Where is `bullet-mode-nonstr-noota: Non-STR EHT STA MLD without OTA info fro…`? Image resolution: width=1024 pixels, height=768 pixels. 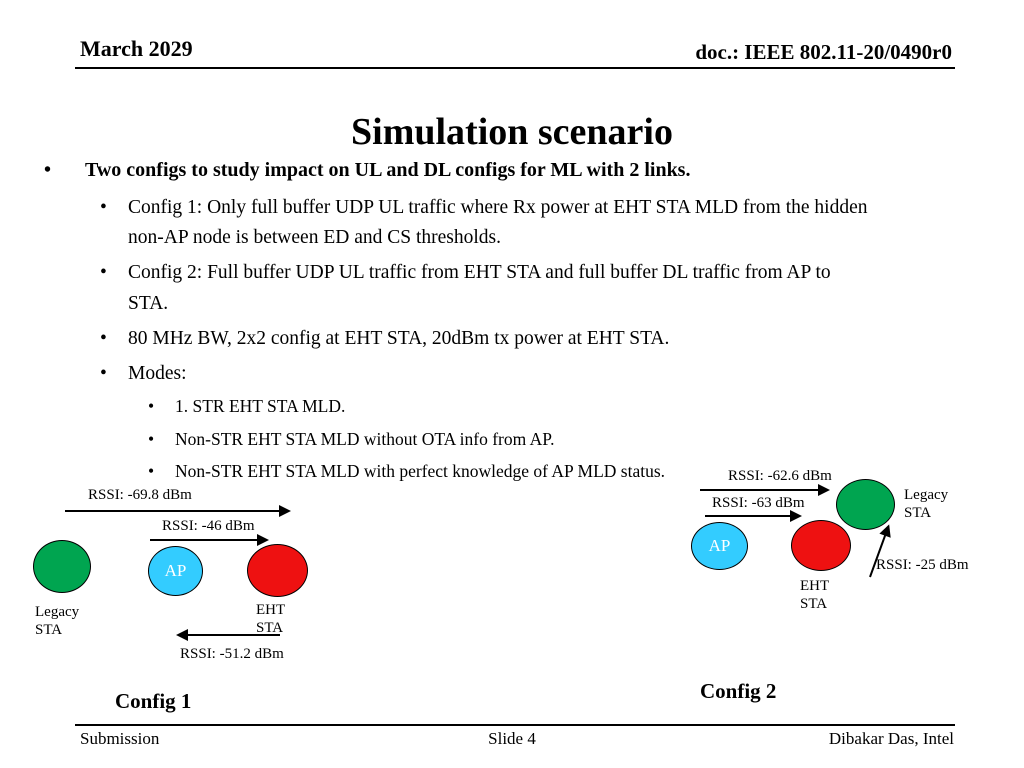
bullet-mode-nonstr-noota: Non-STR EHT STA MLD without OTA info fro… is located at coordinates (455, 440).